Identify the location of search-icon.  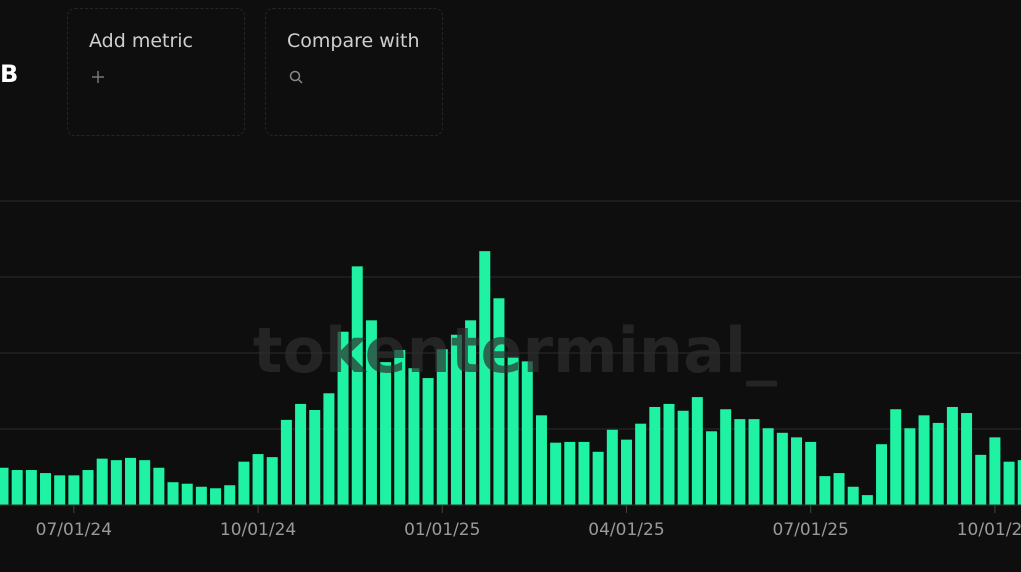
(296, 77).